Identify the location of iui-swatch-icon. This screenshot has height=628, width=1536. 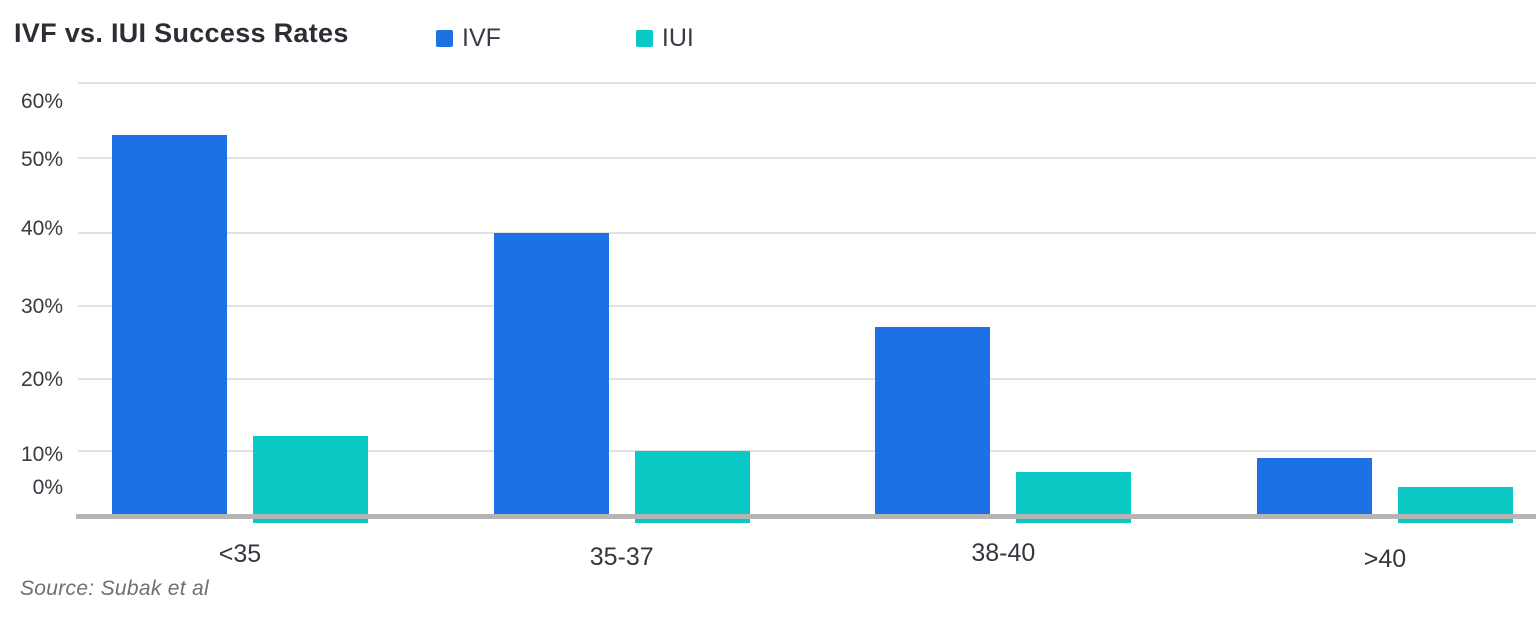
(644, 38).